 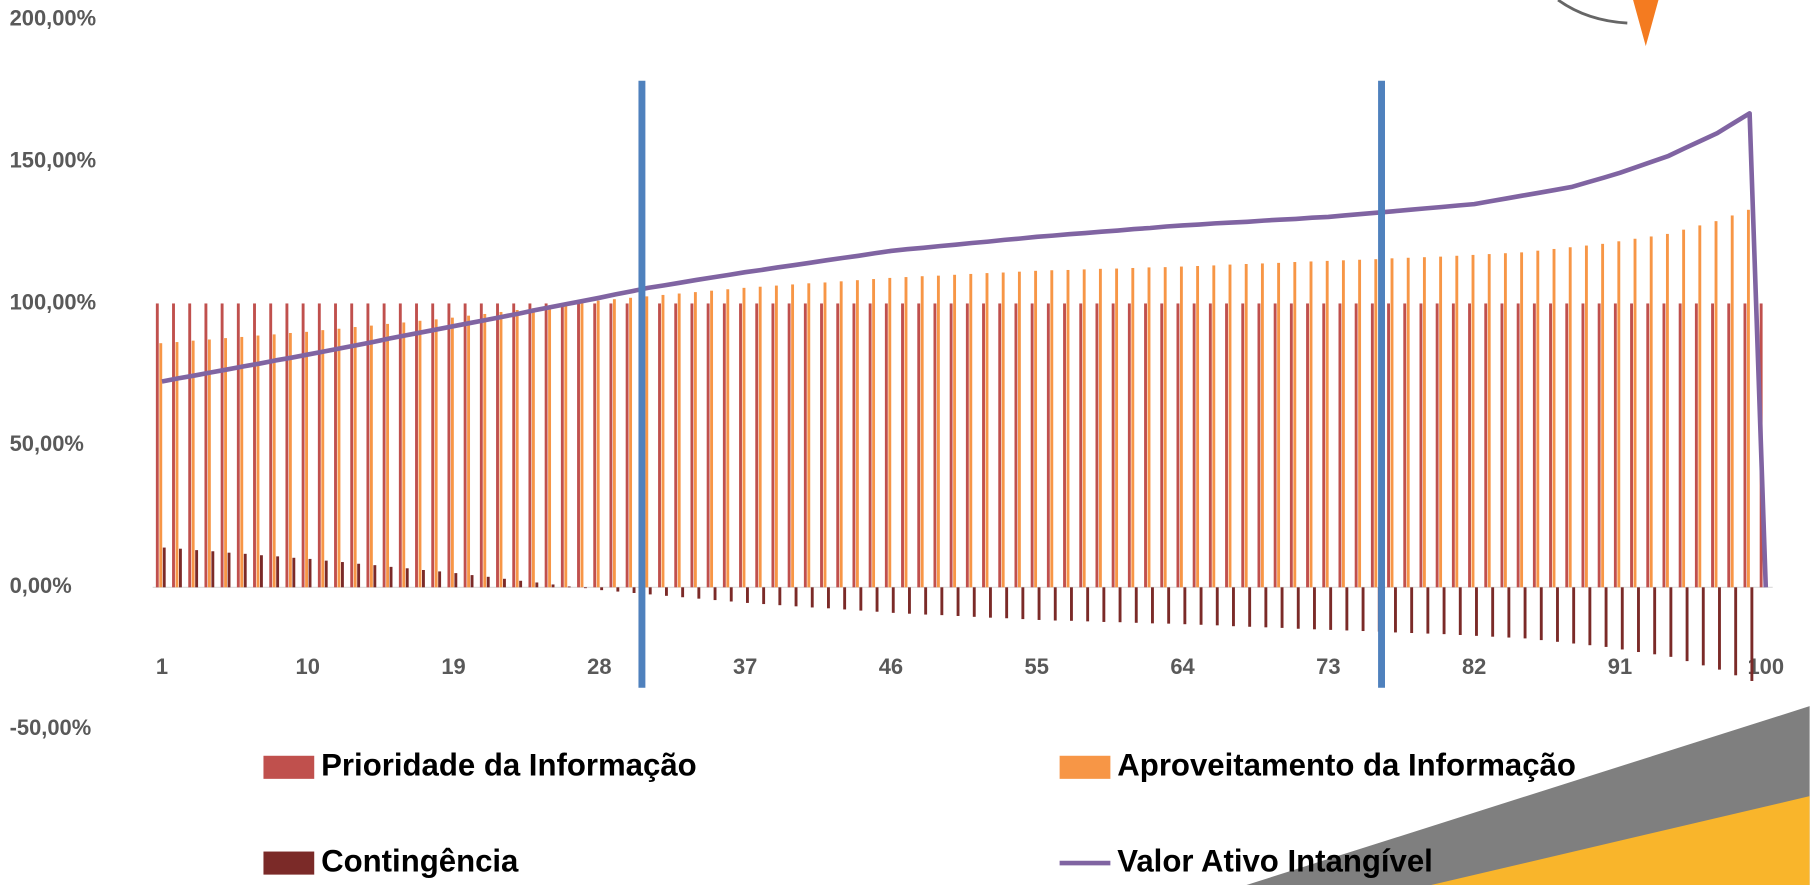 I want to click on y-tick-label: 50,00%, so click(x=47, y=443).